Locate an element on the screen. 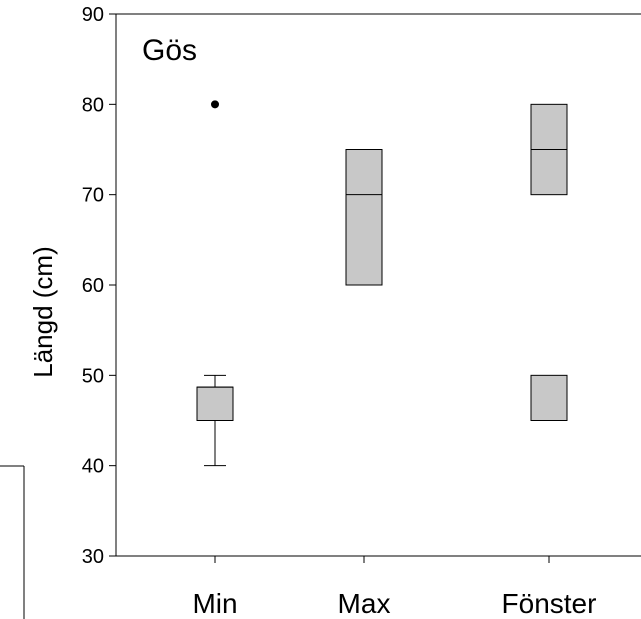 The image size is (641, 619). y-tick-label: 40 is located at coordinates (93, 467).